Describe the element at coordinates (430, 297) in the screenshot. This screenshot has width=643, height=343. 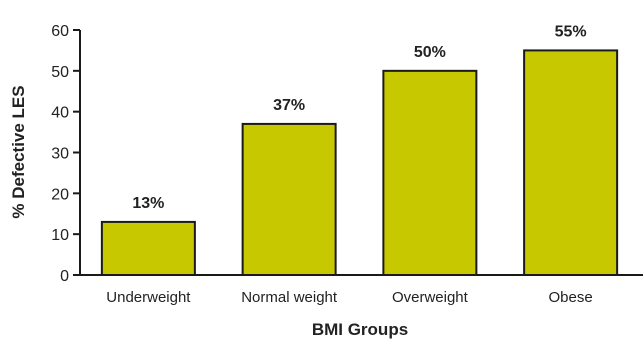
I see `x-tick-label: Overweight` at that location.